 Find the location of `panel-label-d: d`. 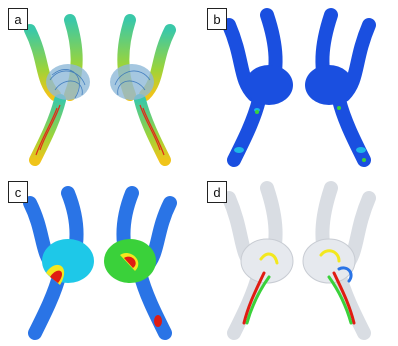

panel-label-d: d is located at coordinates (217, 192).